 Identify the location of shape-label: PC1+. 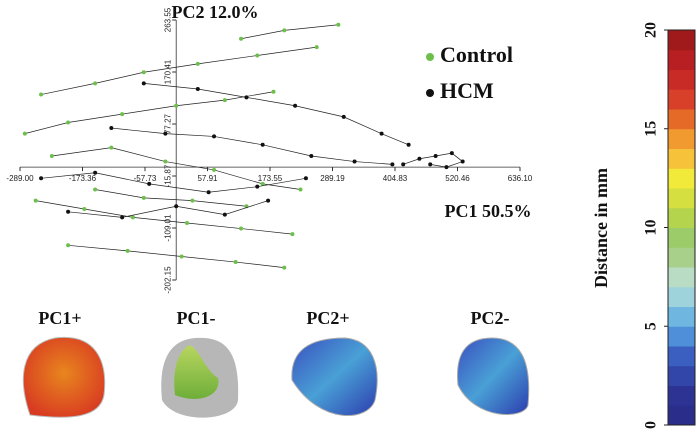
(59, 318).